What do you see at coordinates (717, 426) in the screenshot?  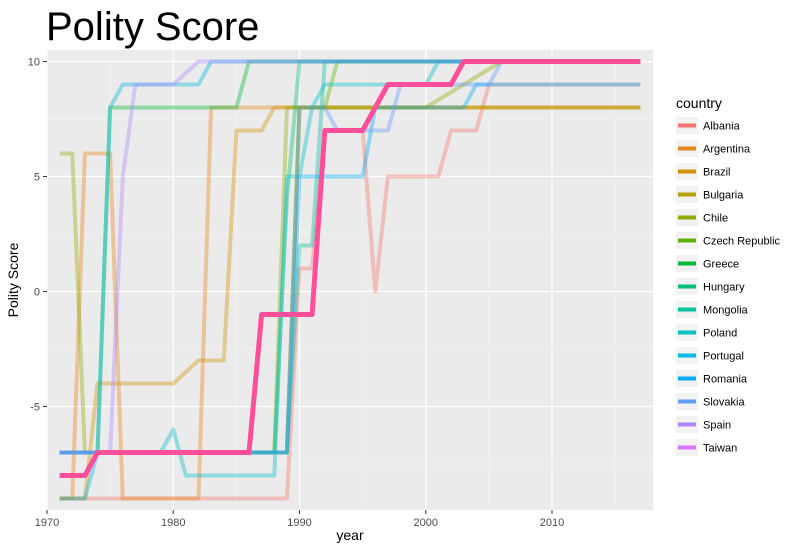 I see `legend-label: Spain` at bounding box center [717, 426].